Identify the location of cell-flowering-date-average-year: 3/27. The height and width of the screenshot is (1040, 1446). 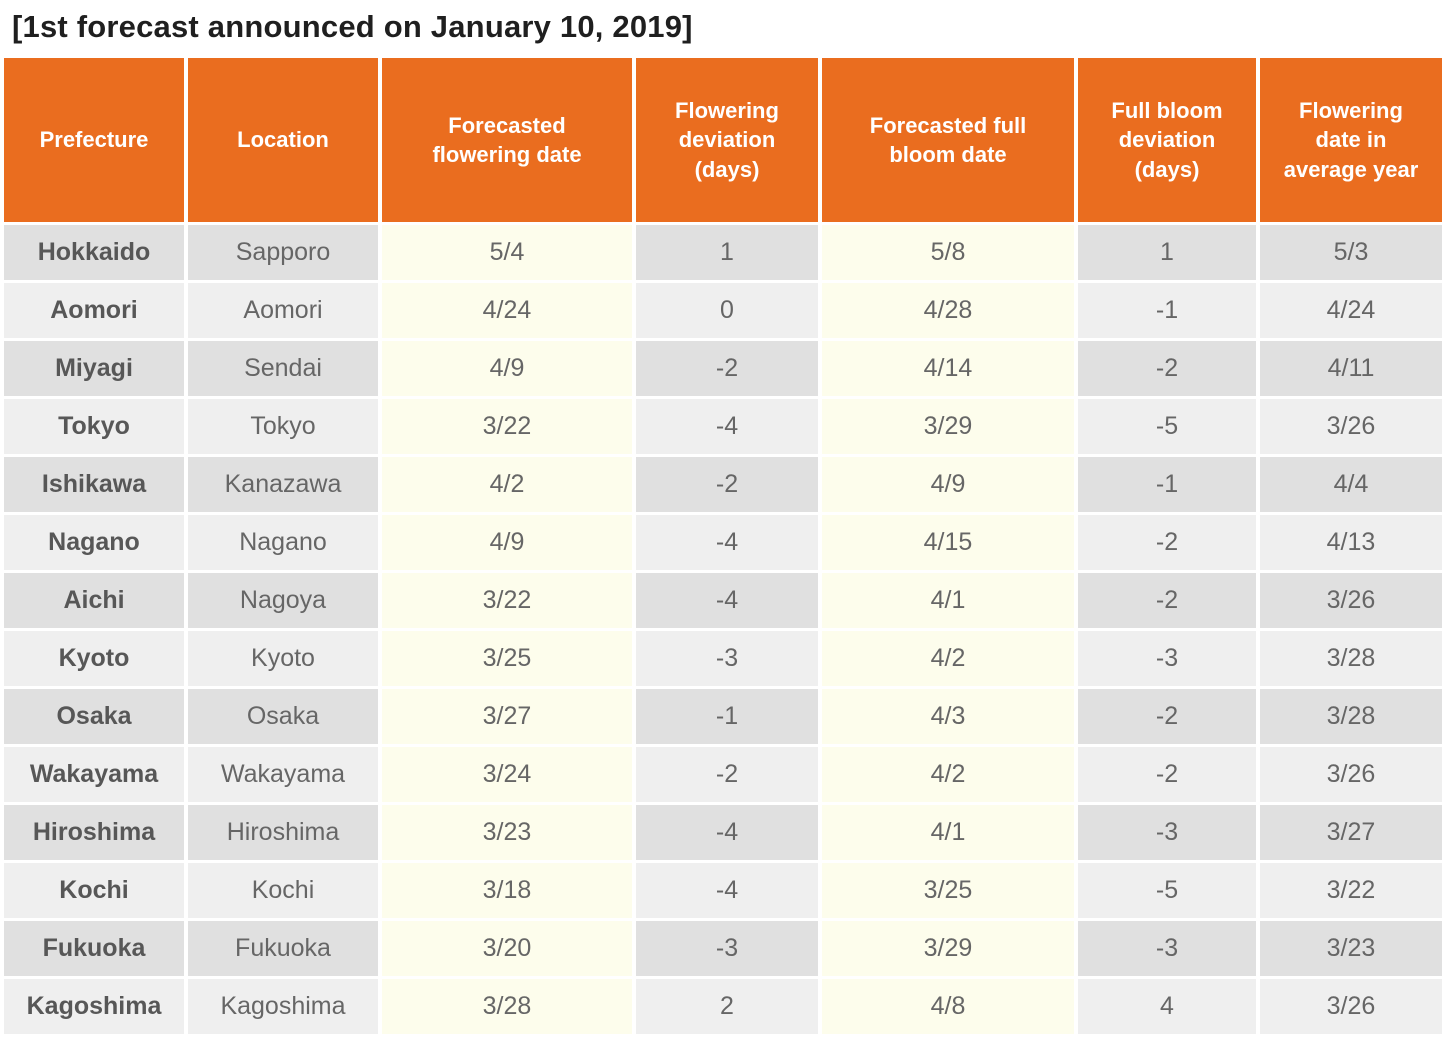
(1351, 832).